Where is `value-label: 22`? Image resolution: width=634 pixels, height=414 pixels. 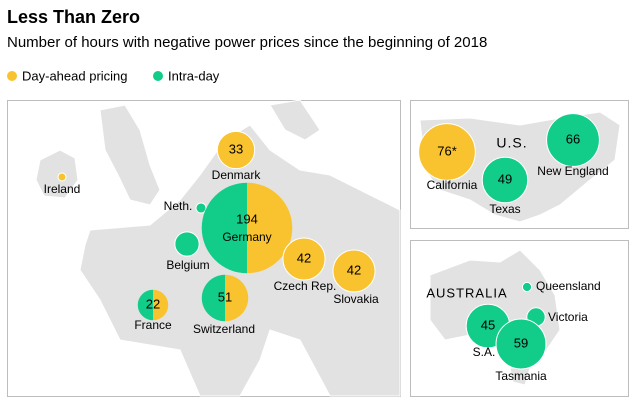
value-label: 22 is located at coordinates (153, 303).